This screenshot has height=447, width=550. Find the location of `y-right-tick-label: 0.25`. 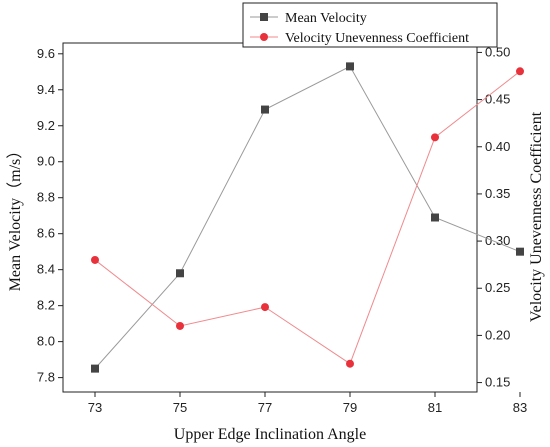

y-right-tick-label: 0.25 is located at coordinates (497, 287).